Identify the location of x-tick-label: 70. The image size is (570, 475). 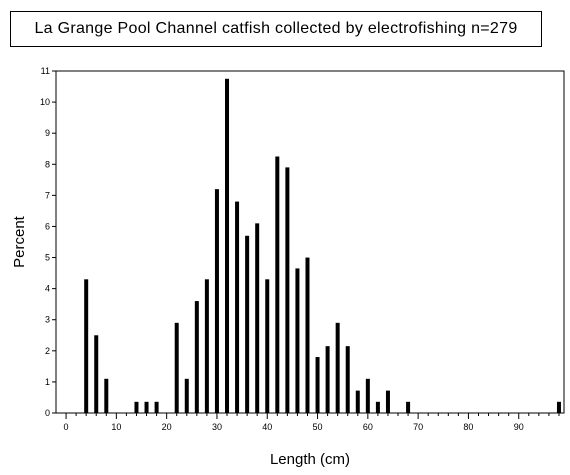
(418, 427).